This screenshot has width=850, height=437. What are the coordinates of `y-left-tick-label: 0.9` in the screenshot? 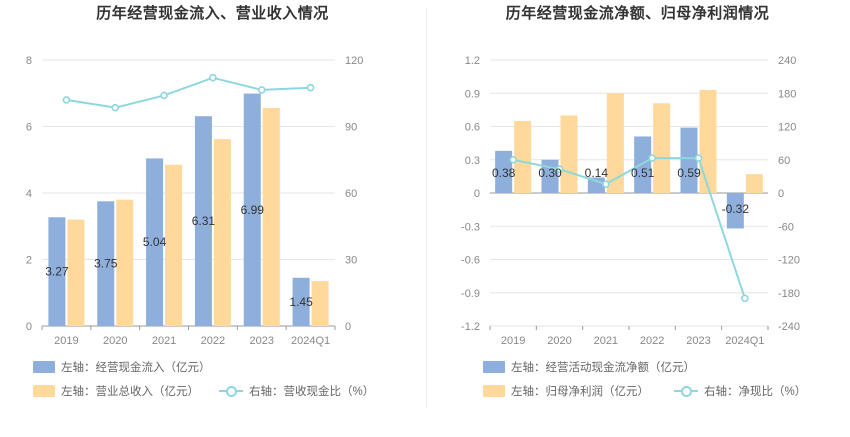 It's located at (472, 94).